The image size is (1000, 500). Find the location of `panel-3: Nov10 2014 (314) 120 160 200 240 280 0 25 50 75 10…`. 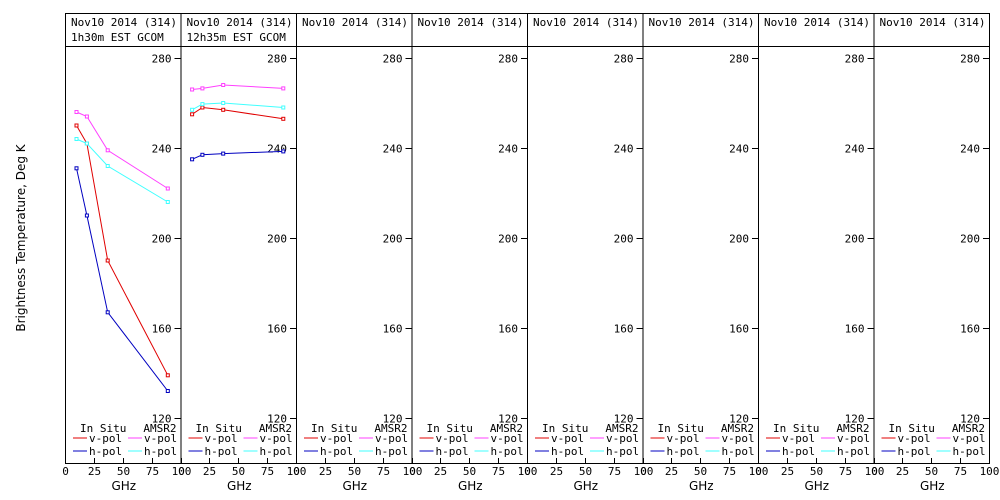

panel-3: Nov10 2014 (314) 120 160 200 240 280 0 25 50 75 10… is located at coordinates (357, 253).